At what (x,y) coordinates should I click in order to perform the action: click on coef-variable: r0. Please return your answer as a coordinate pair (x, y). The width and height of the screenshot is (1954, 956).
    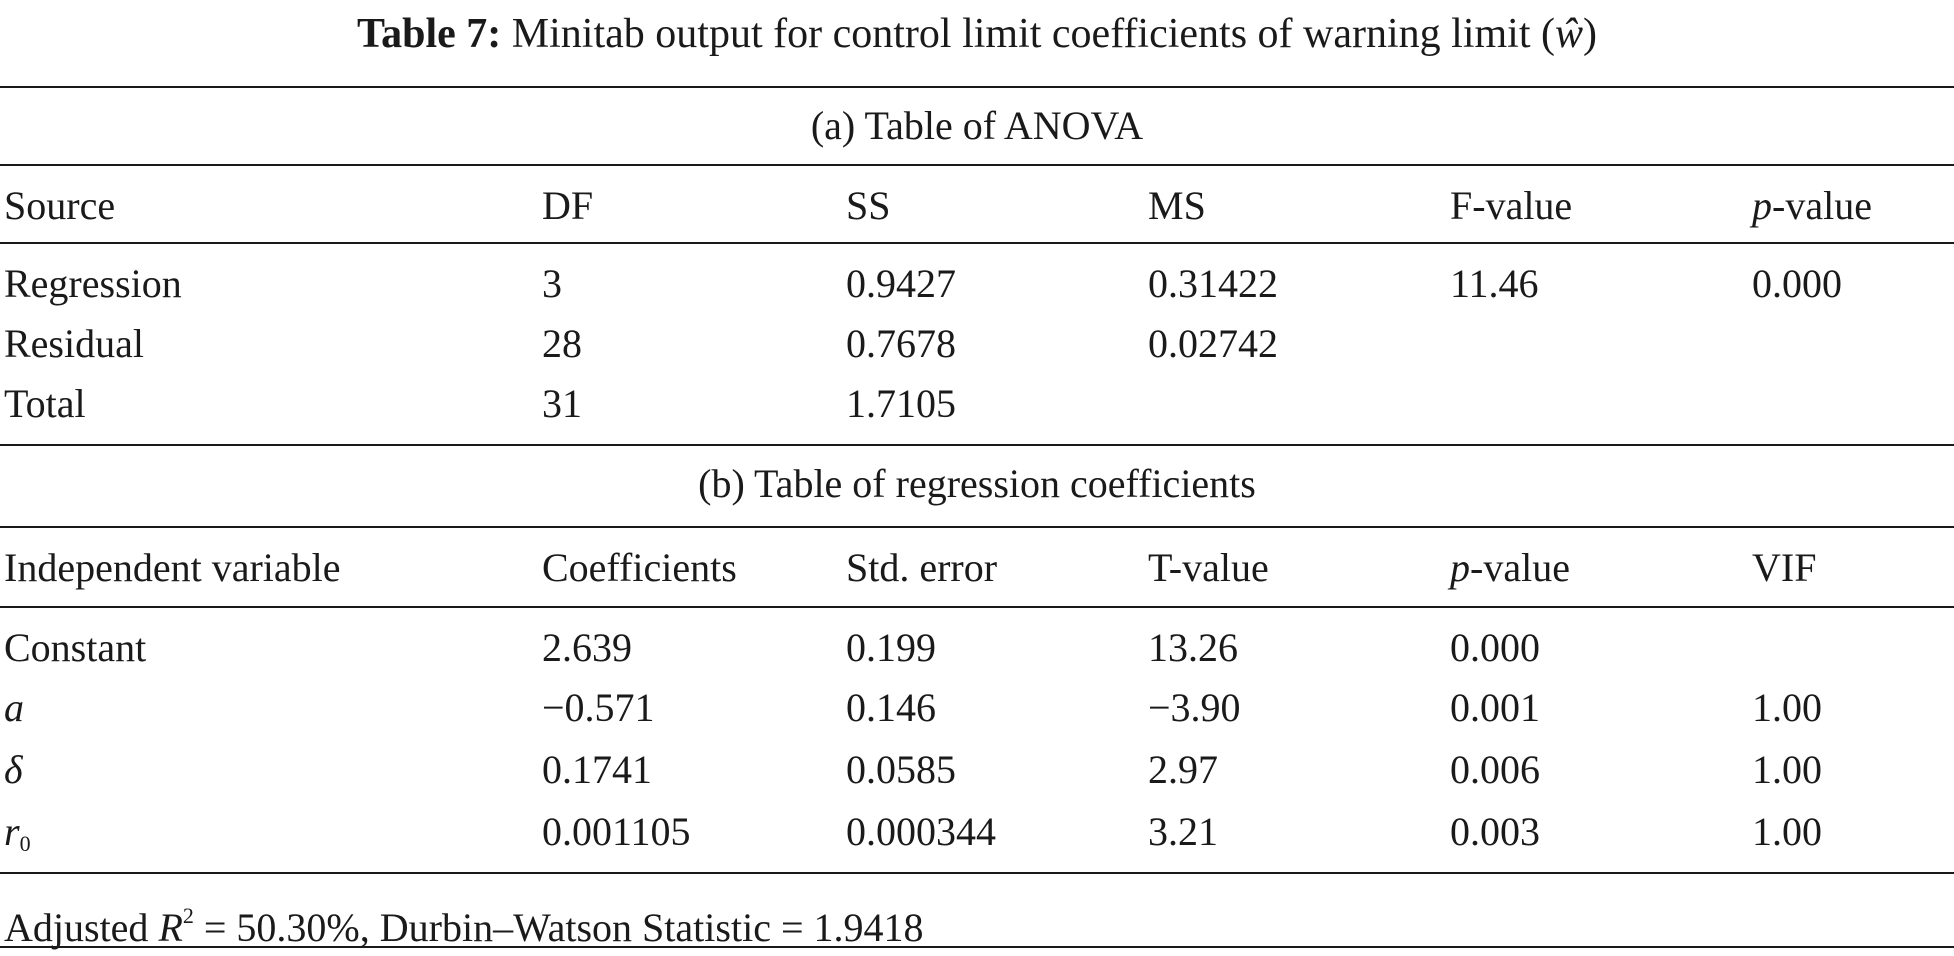
    Looking at the image, I should click on (17, 838).